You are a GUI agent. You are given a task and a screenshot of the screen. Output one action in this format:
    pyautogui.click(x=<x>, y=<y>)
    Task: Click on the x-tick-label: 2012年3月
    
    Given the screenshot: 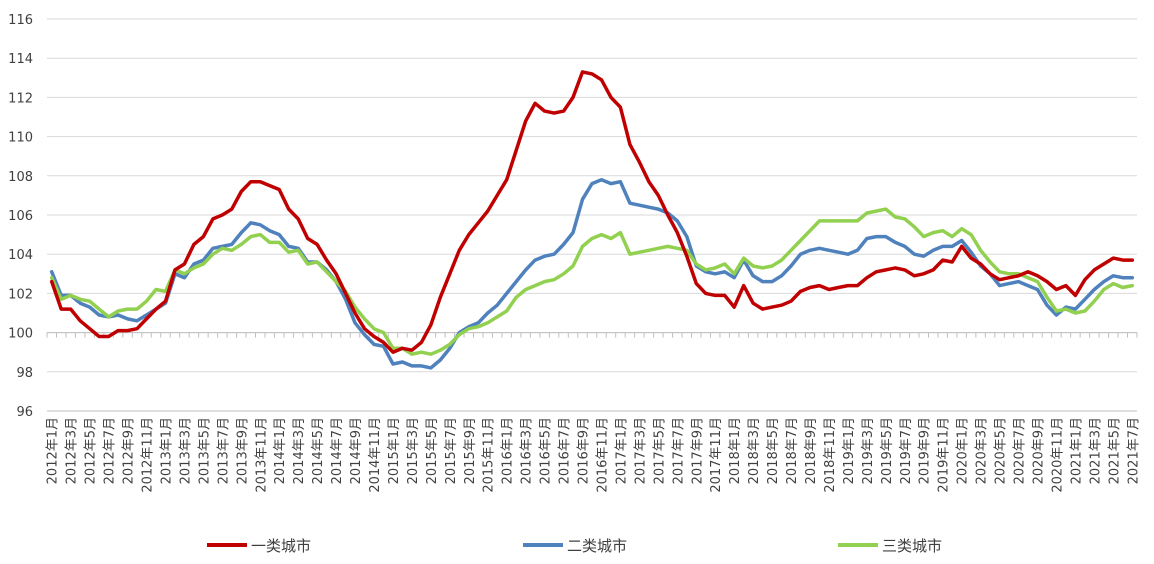 What is the action you would take?
    pyautogui.click(x=72, y=450)
    